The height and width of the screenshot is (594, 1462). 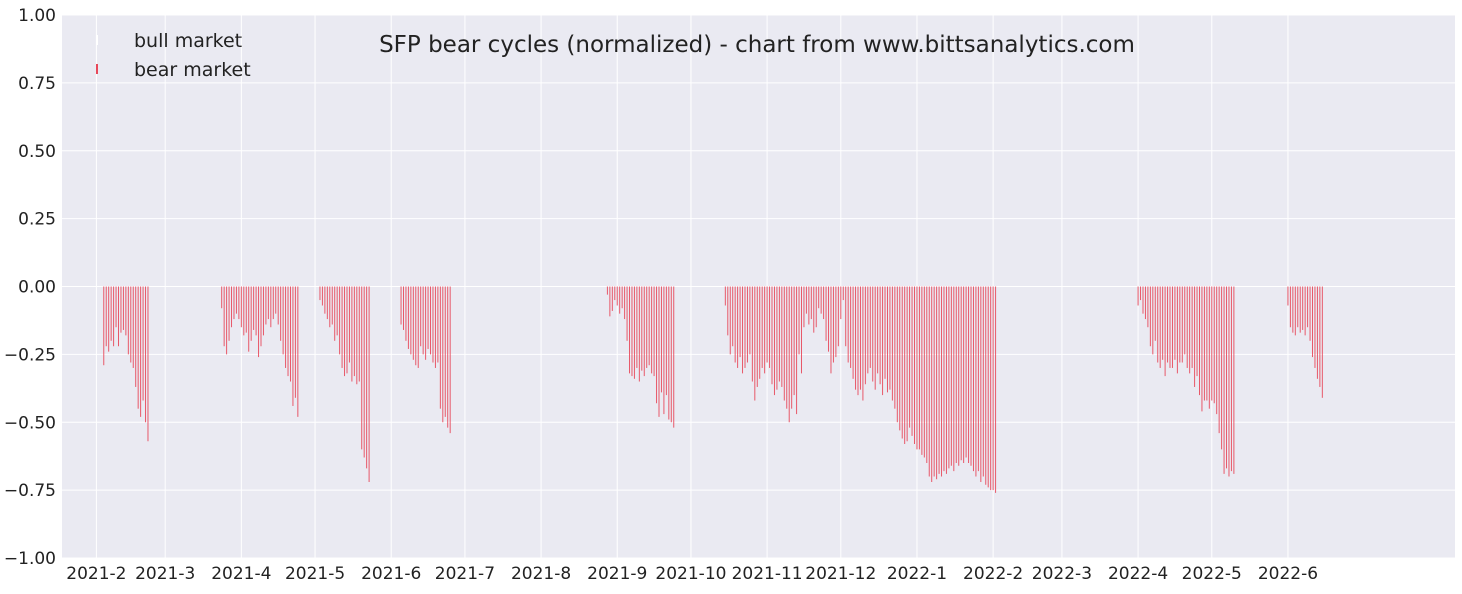 What do you see at coordinates (165, 574) in the screenshot?
I see `x-tick-label: 2021-3` at bounding box center [165, 574].